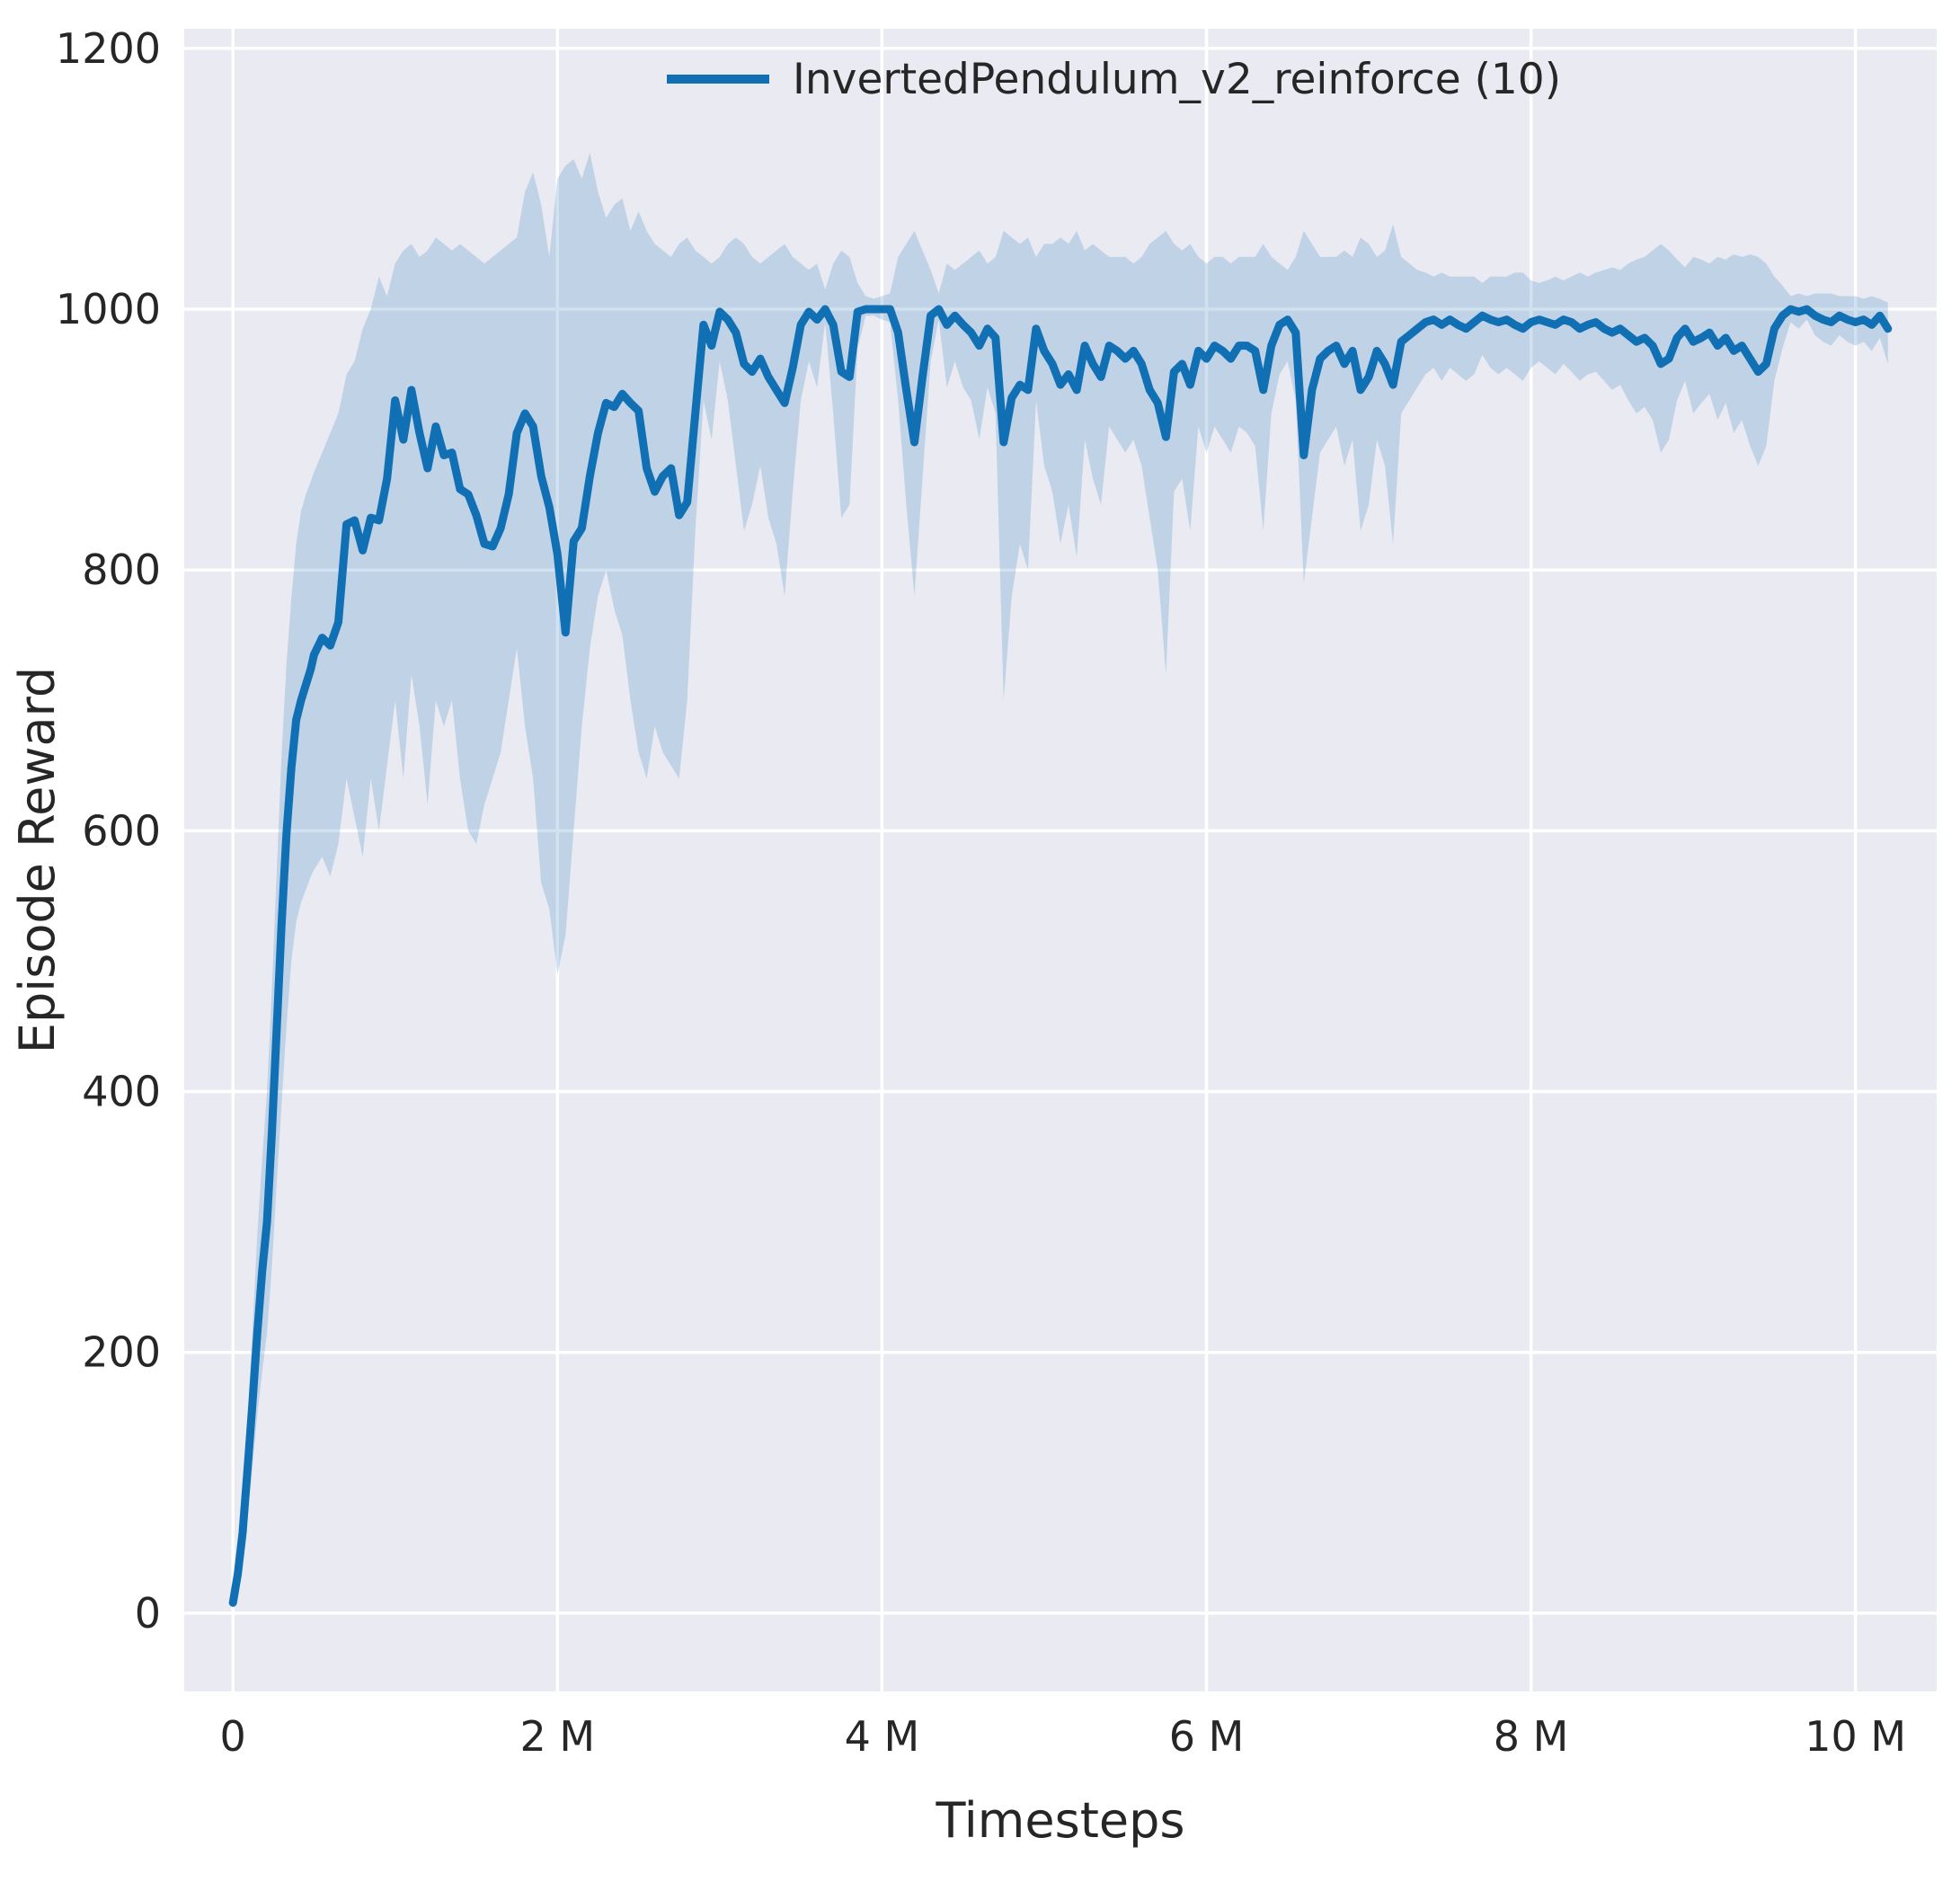 The height and width of the screenshot is (1891, 1960). I want to click on x-tick-label: 4 M, so click(883, 1737).